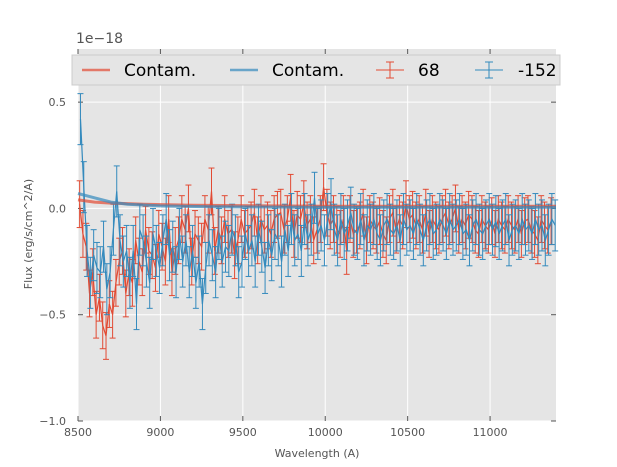 This screenshot has width=617, height=467. Describe the element at coordinates (390, 70) in the screenshot. I see `legend-68-swatch` at that location.